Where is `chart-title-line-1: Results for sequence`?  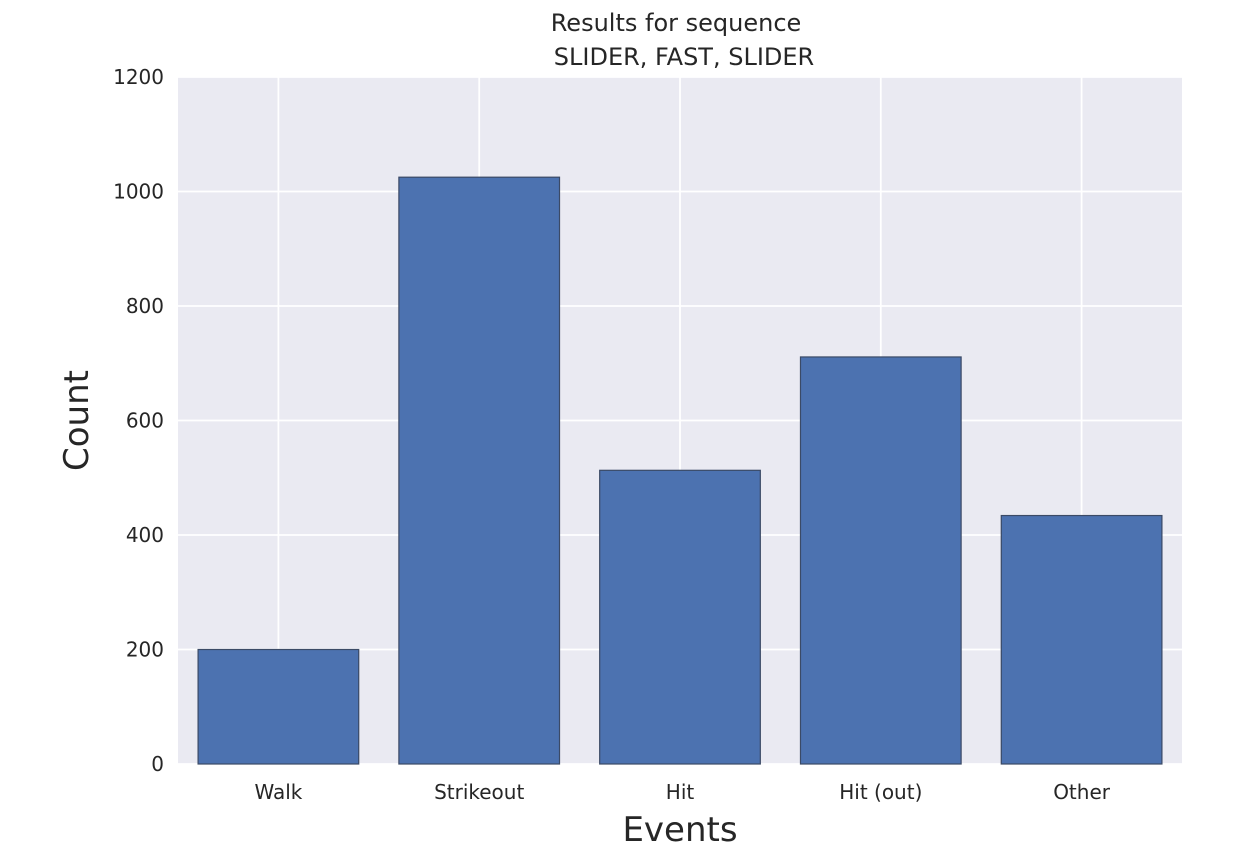 chart-title-line-1: Results for sequence is located at coordinates (676, 23).